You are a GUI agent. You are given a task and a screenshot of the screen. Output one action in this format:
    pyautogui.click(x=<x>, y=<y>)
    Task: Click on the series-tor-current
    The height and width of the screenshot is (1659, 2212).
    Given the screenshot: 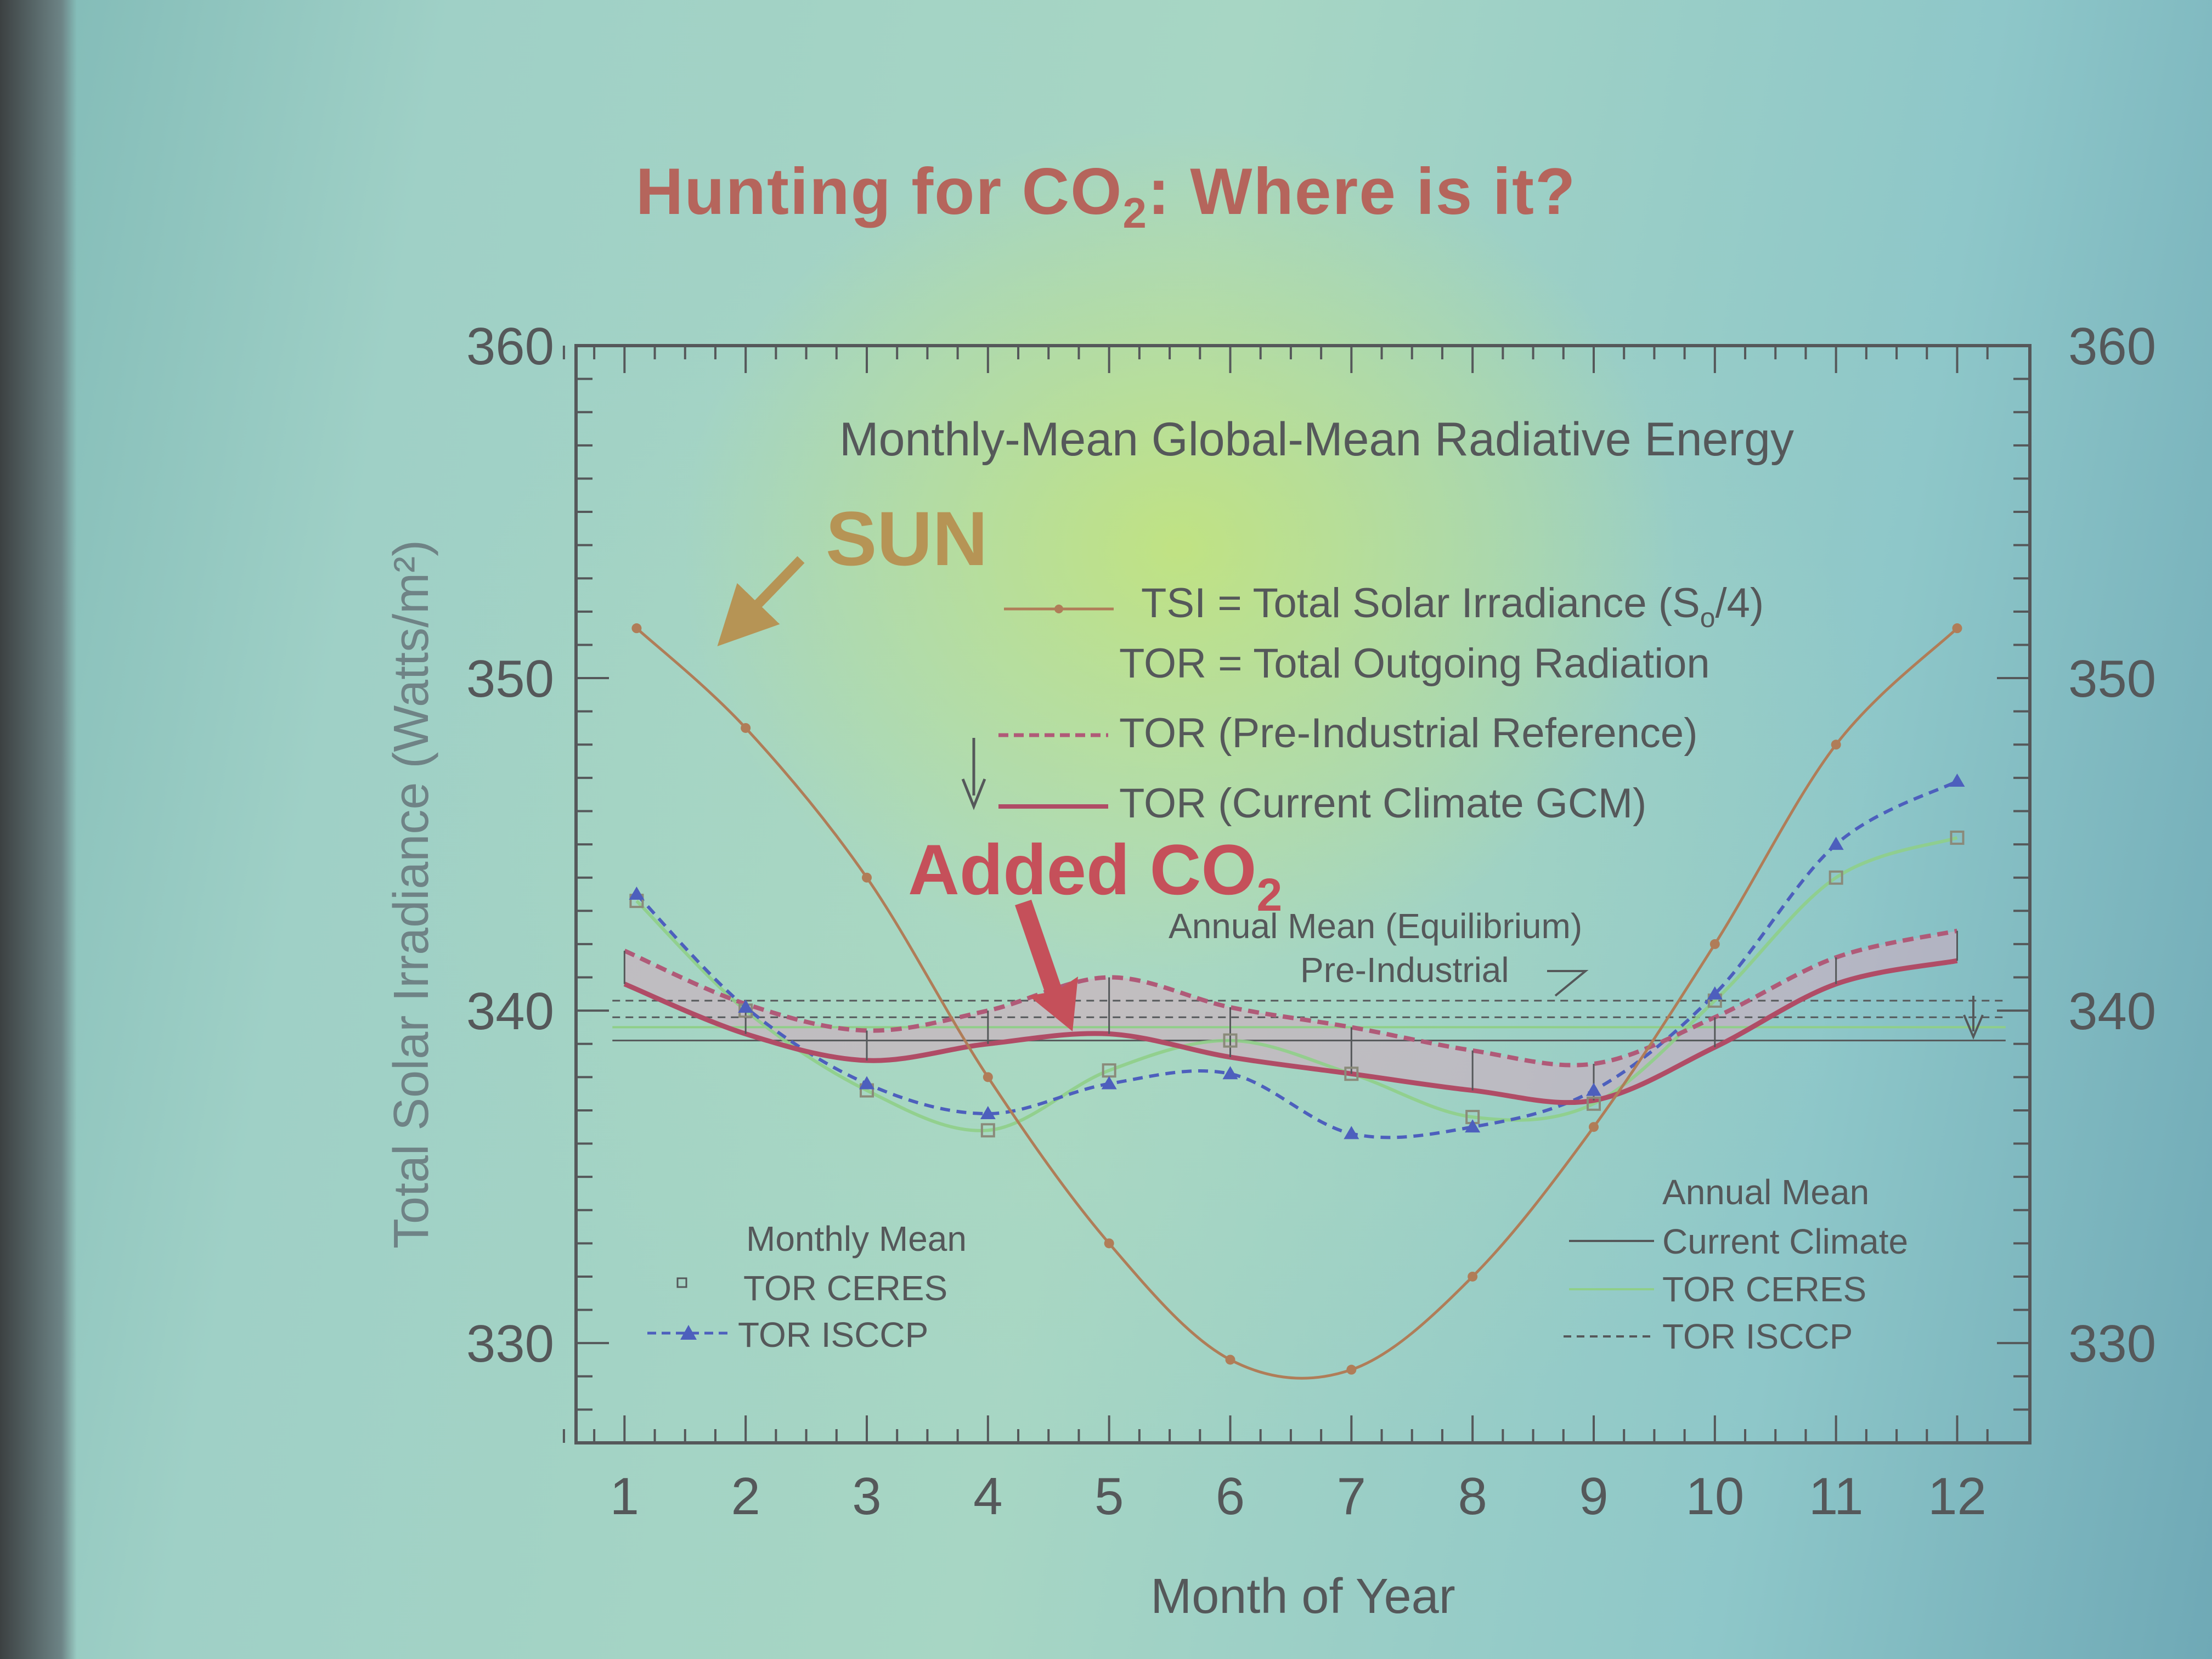 What is the action you would take?
    pyautogui.click(x=1290, y=1031)
    